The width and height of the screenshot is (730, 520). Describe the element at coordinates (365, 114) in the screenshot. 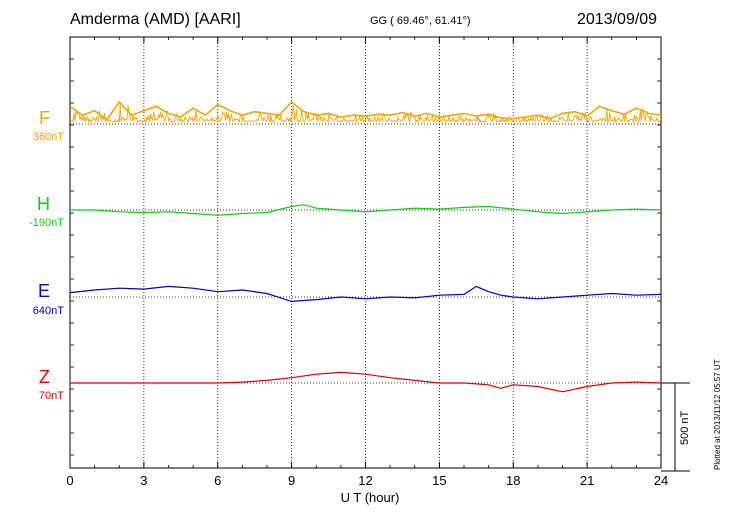

I see `series-f-noise` at that location.